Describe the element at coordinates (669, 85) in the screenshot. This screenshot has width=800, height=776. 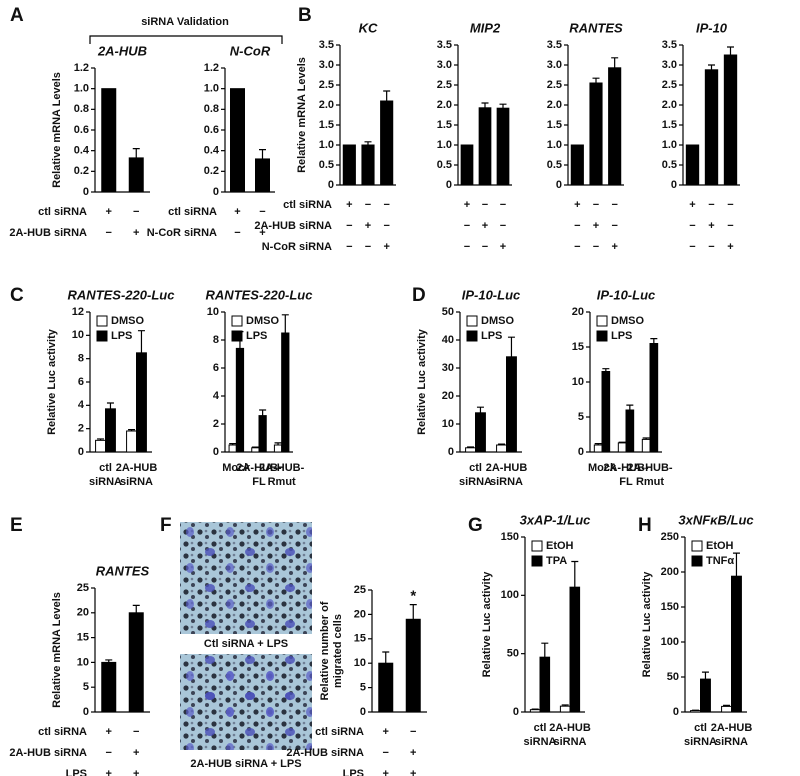
I see `y-tick-label: 2.5` at that location.